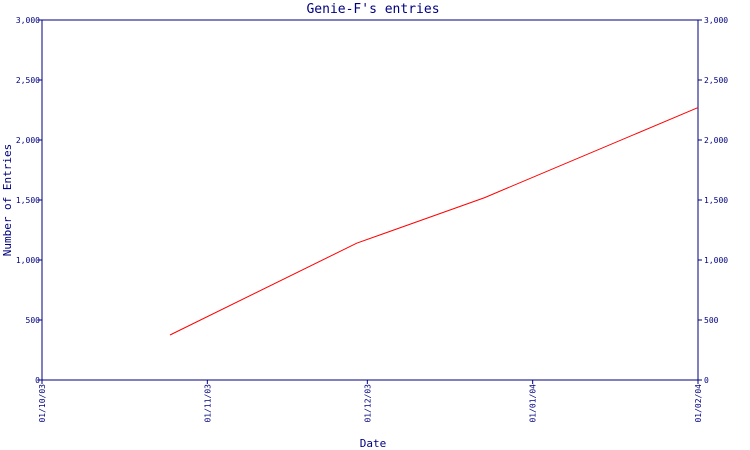 This screenshot has height=450, width=750. I want to click on x-axis: 01/10/03 01/11/03 01/12/03 01/01/04 01/02/04, so click(370, 401).